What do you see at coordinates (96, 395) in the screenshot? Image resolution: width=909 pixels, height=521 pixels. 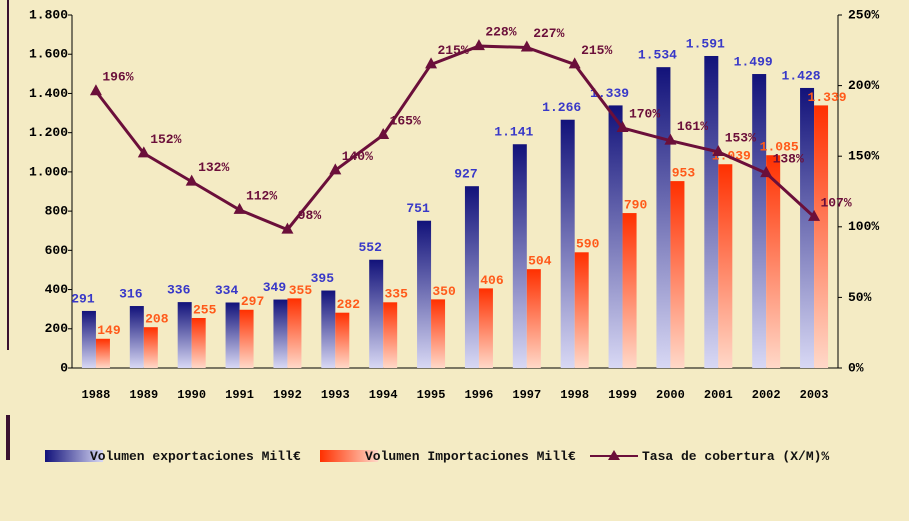 I see `x-tick-label: 1988` at bounding box center [96, 395].